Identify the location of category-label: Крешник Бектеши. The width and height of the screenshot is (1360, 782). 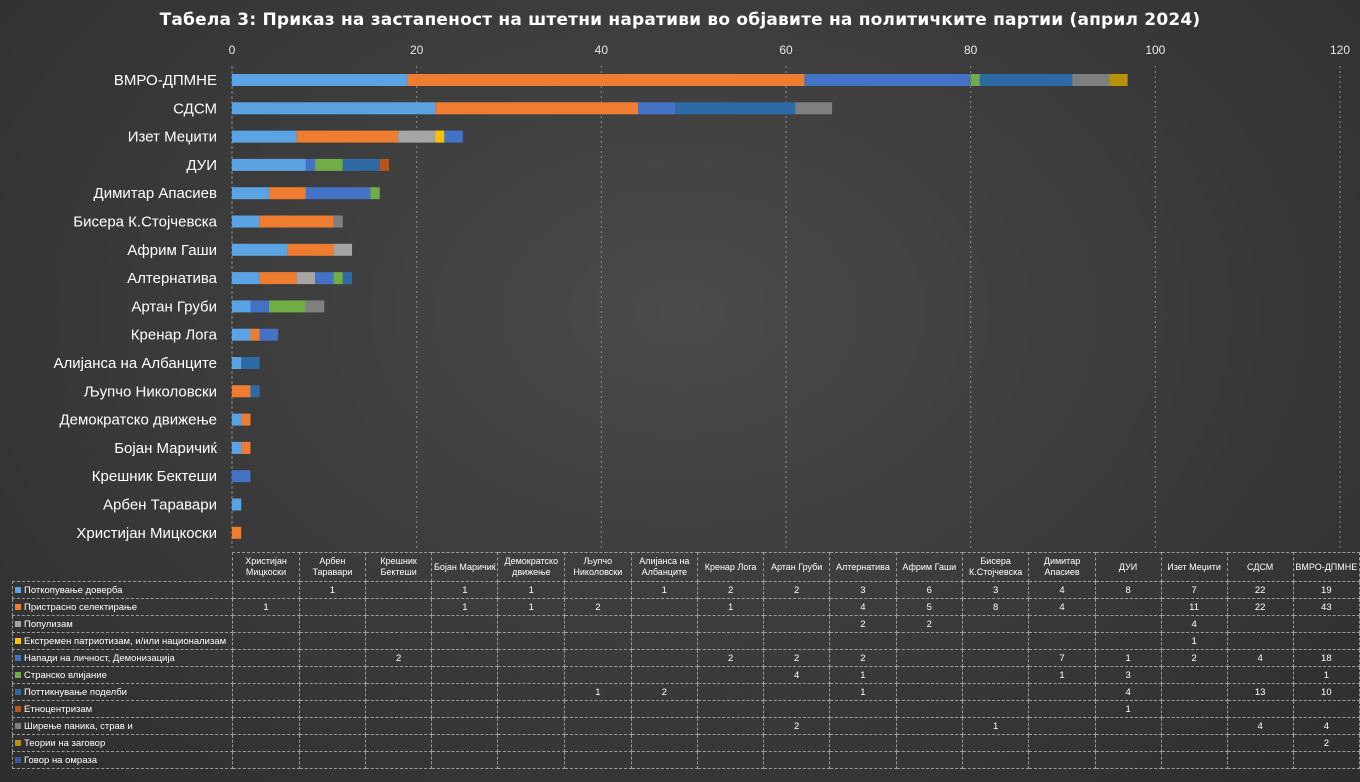
(154, 476).